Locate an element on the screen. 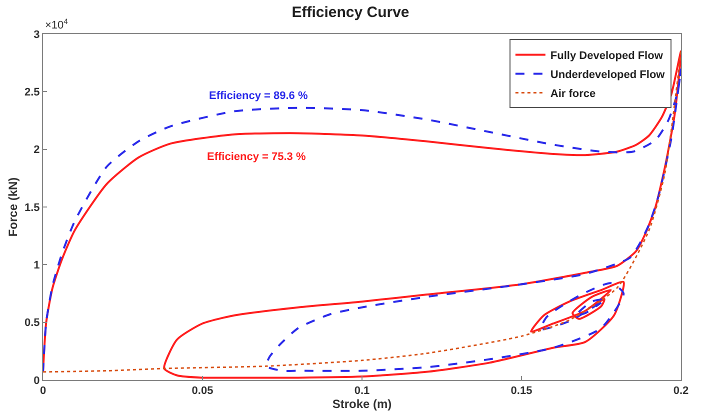 The height and width of the screenshot is (420, 701). x-tick-label: 0.05 is located at coordinates (203, 391).